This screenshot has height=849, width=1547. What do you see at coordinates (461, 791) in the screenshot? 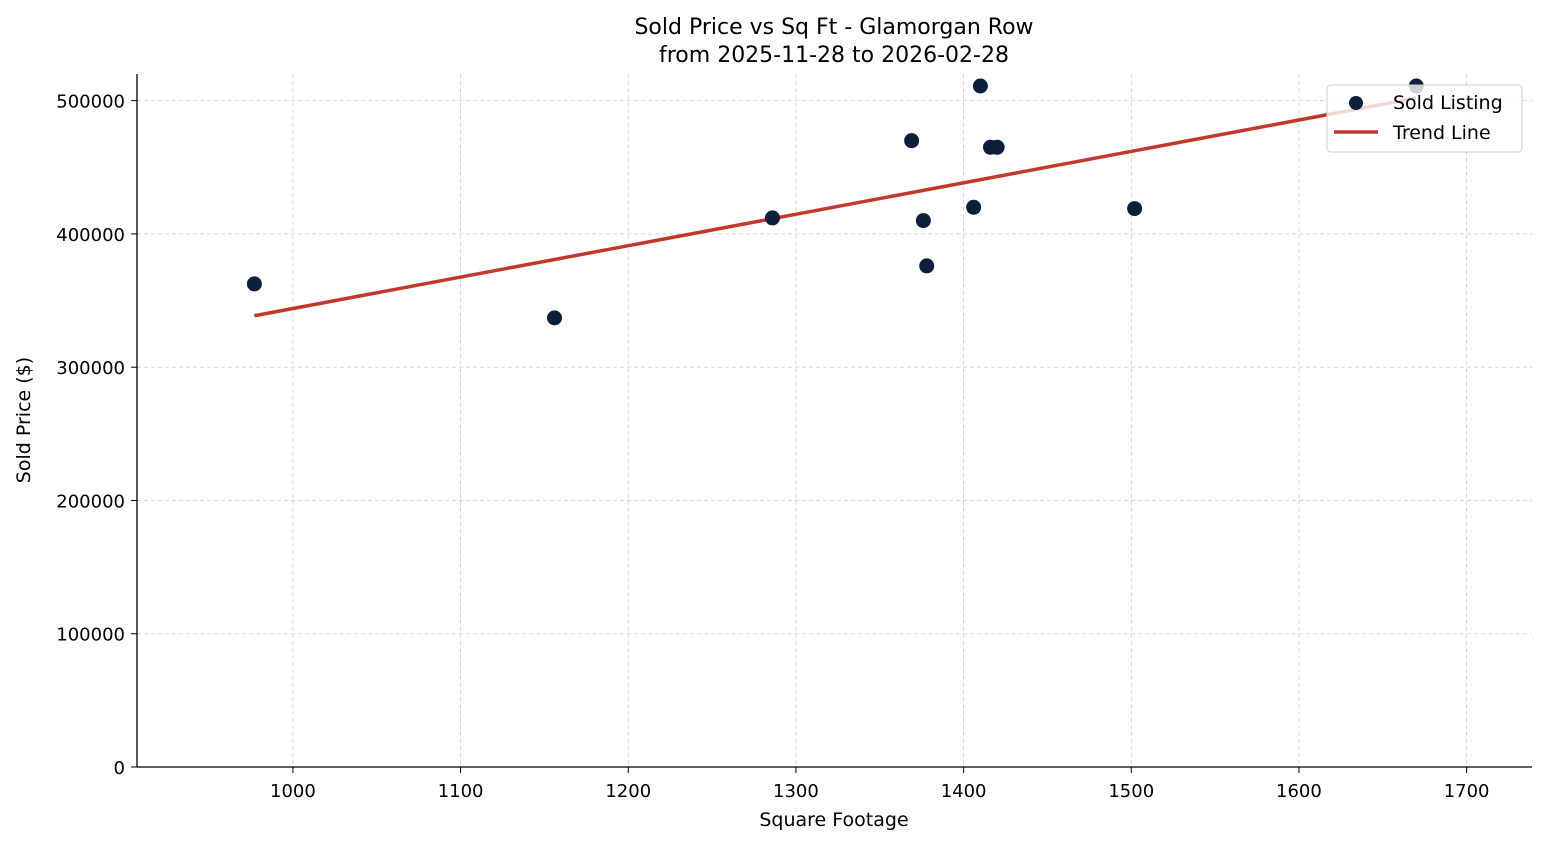
I see `x-tick-label: 1100` at bounding box center [461, 791].